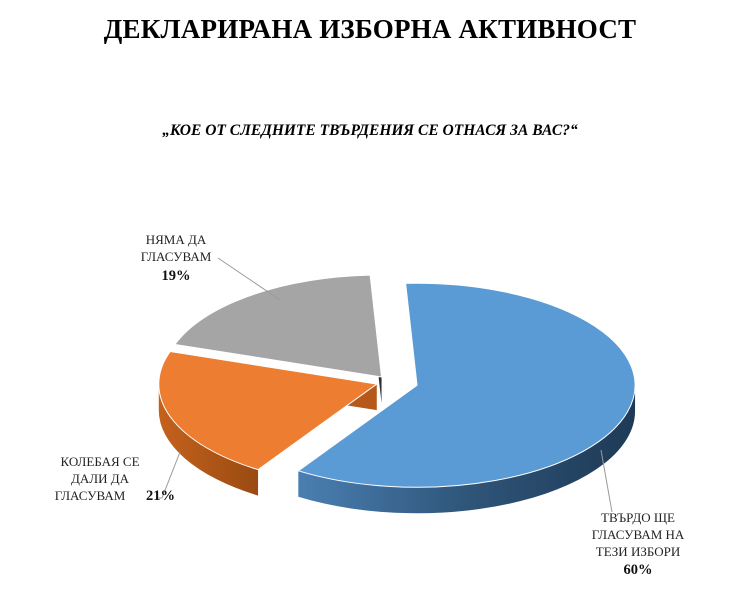 This screenshot has width=740, height=609. I want to click on slice-label-undecided-2: ДАЛИ ДА, so click(100, 478).